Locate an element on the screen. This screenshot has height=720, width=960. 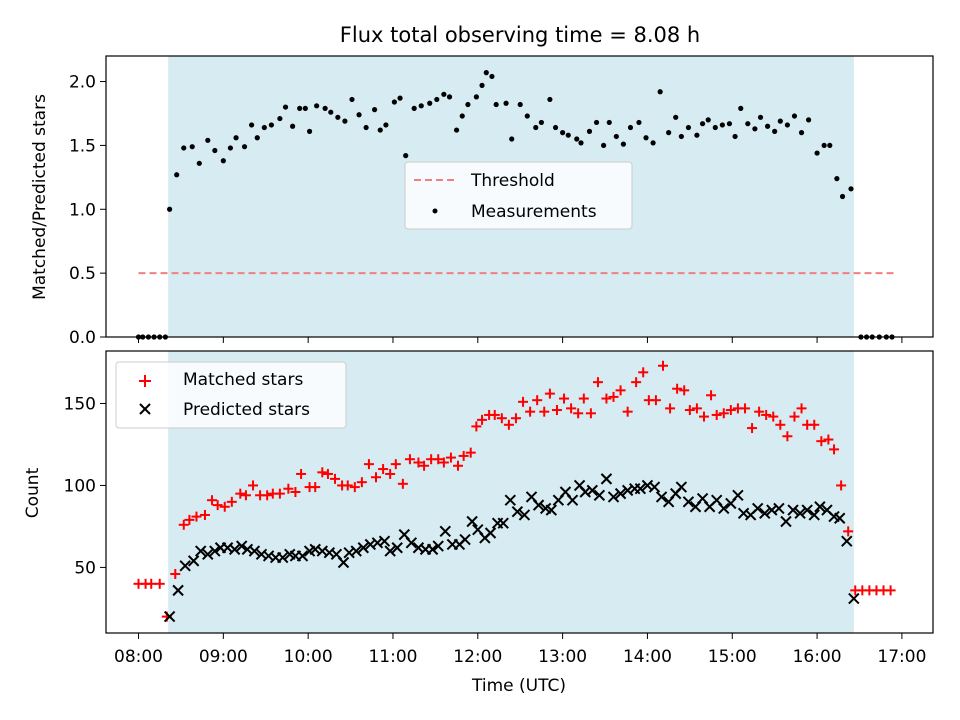
bottom-y-tick-label: 50 is located at coordinates (85, 568).